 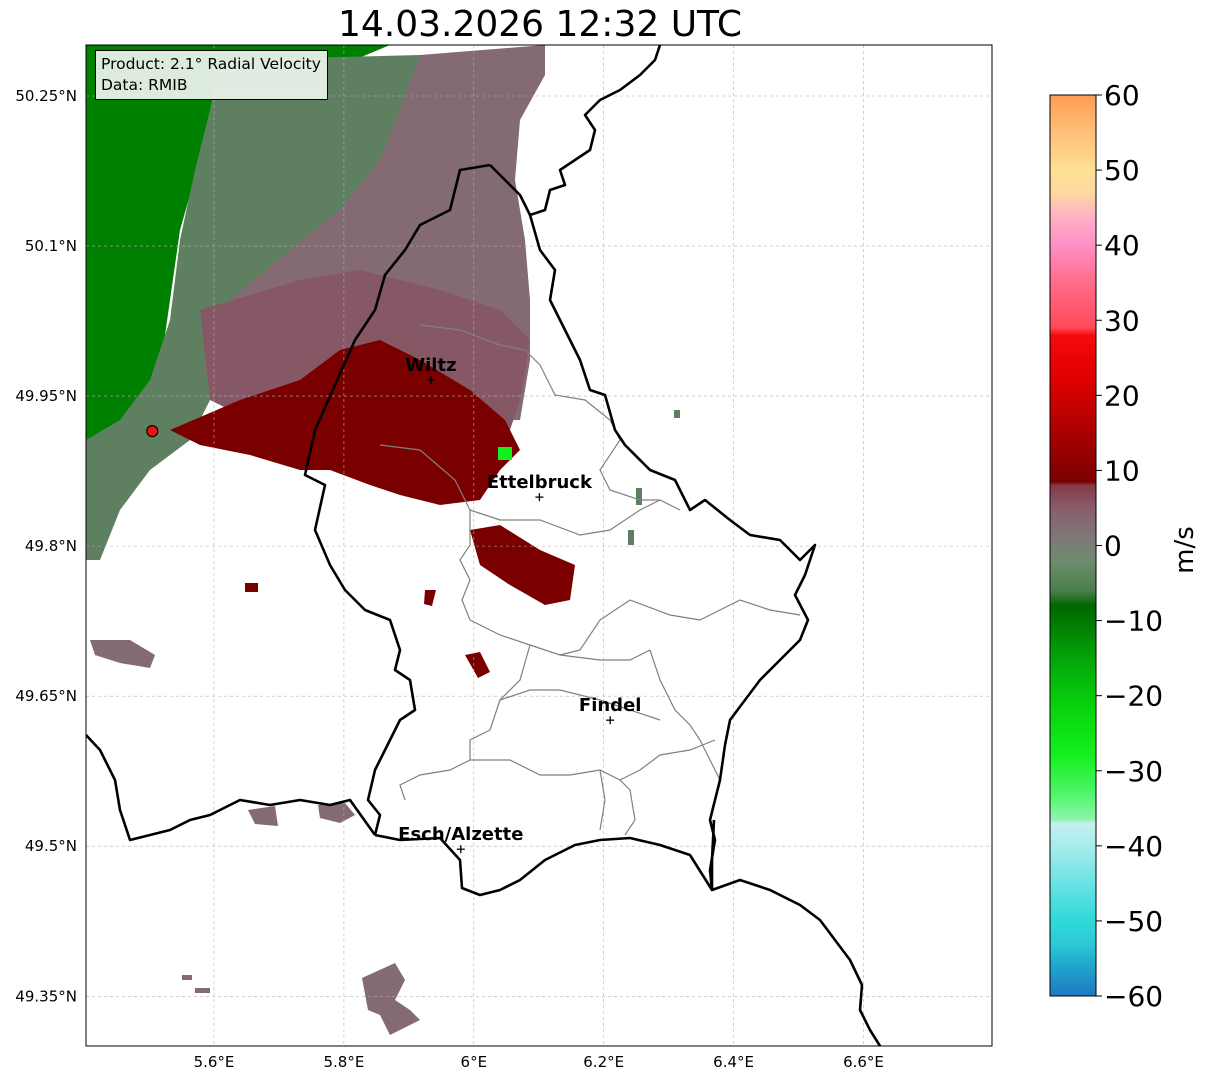 What do you see at coordinates (540, 24) in the screenshot?
I see `map-title: 14.03.2026 12:32 UTC` at bounding box center [540, 24].